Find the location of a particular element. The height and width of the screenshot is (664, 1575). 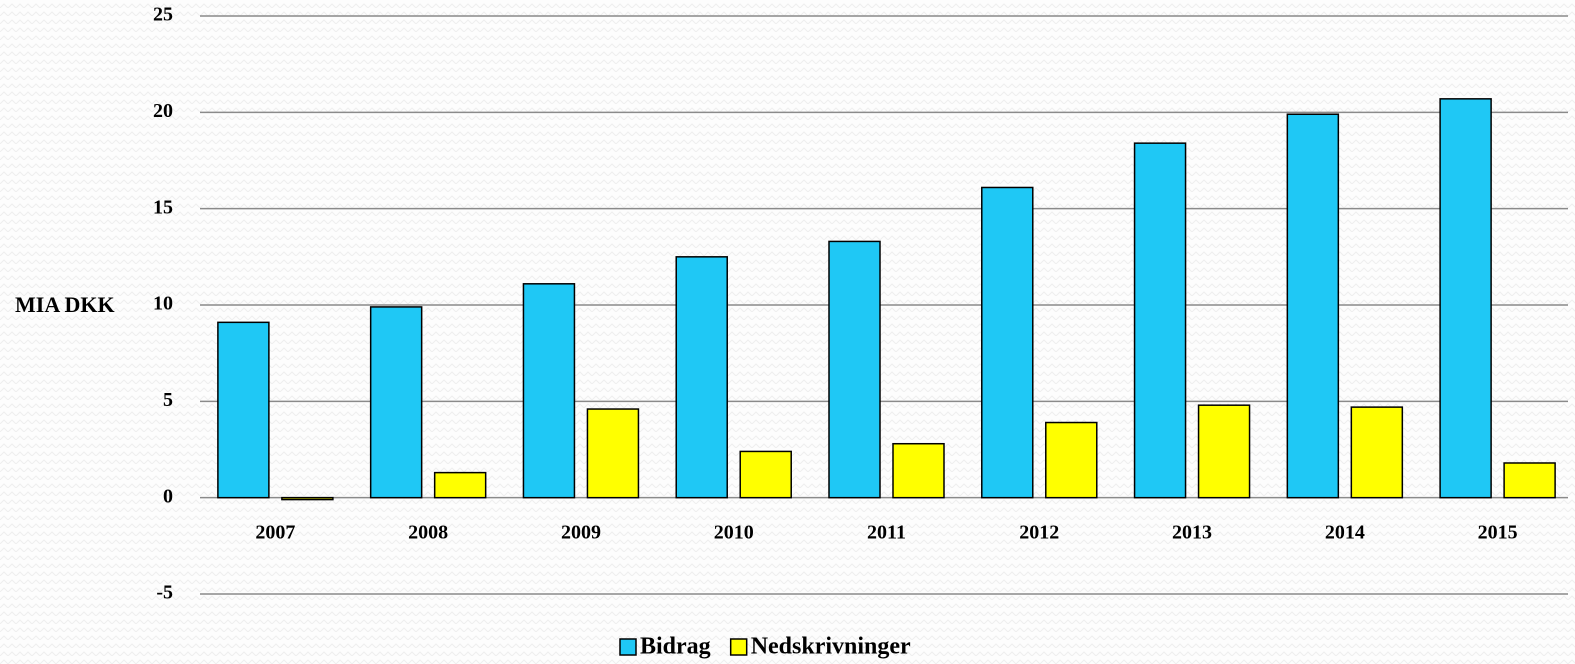

x-tick-label: 2007 is located at coordinates (275, 533).